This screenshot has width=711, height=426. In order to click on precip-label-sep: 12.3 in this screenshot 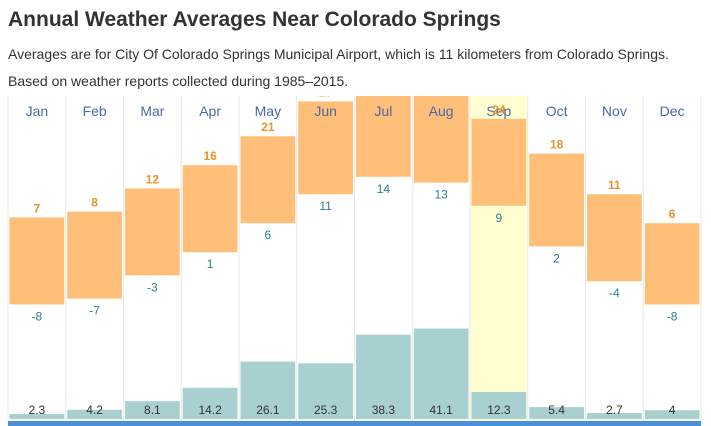, I will do `click(499, 410)`.